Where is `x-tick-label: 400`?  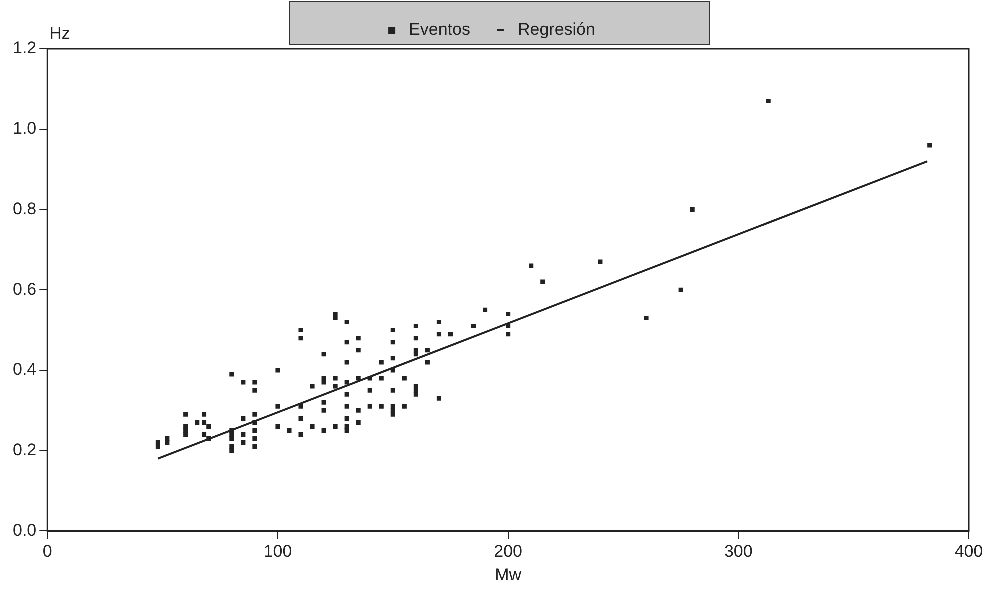
x-tick-label: 400 is located at coordinates (969, 552).